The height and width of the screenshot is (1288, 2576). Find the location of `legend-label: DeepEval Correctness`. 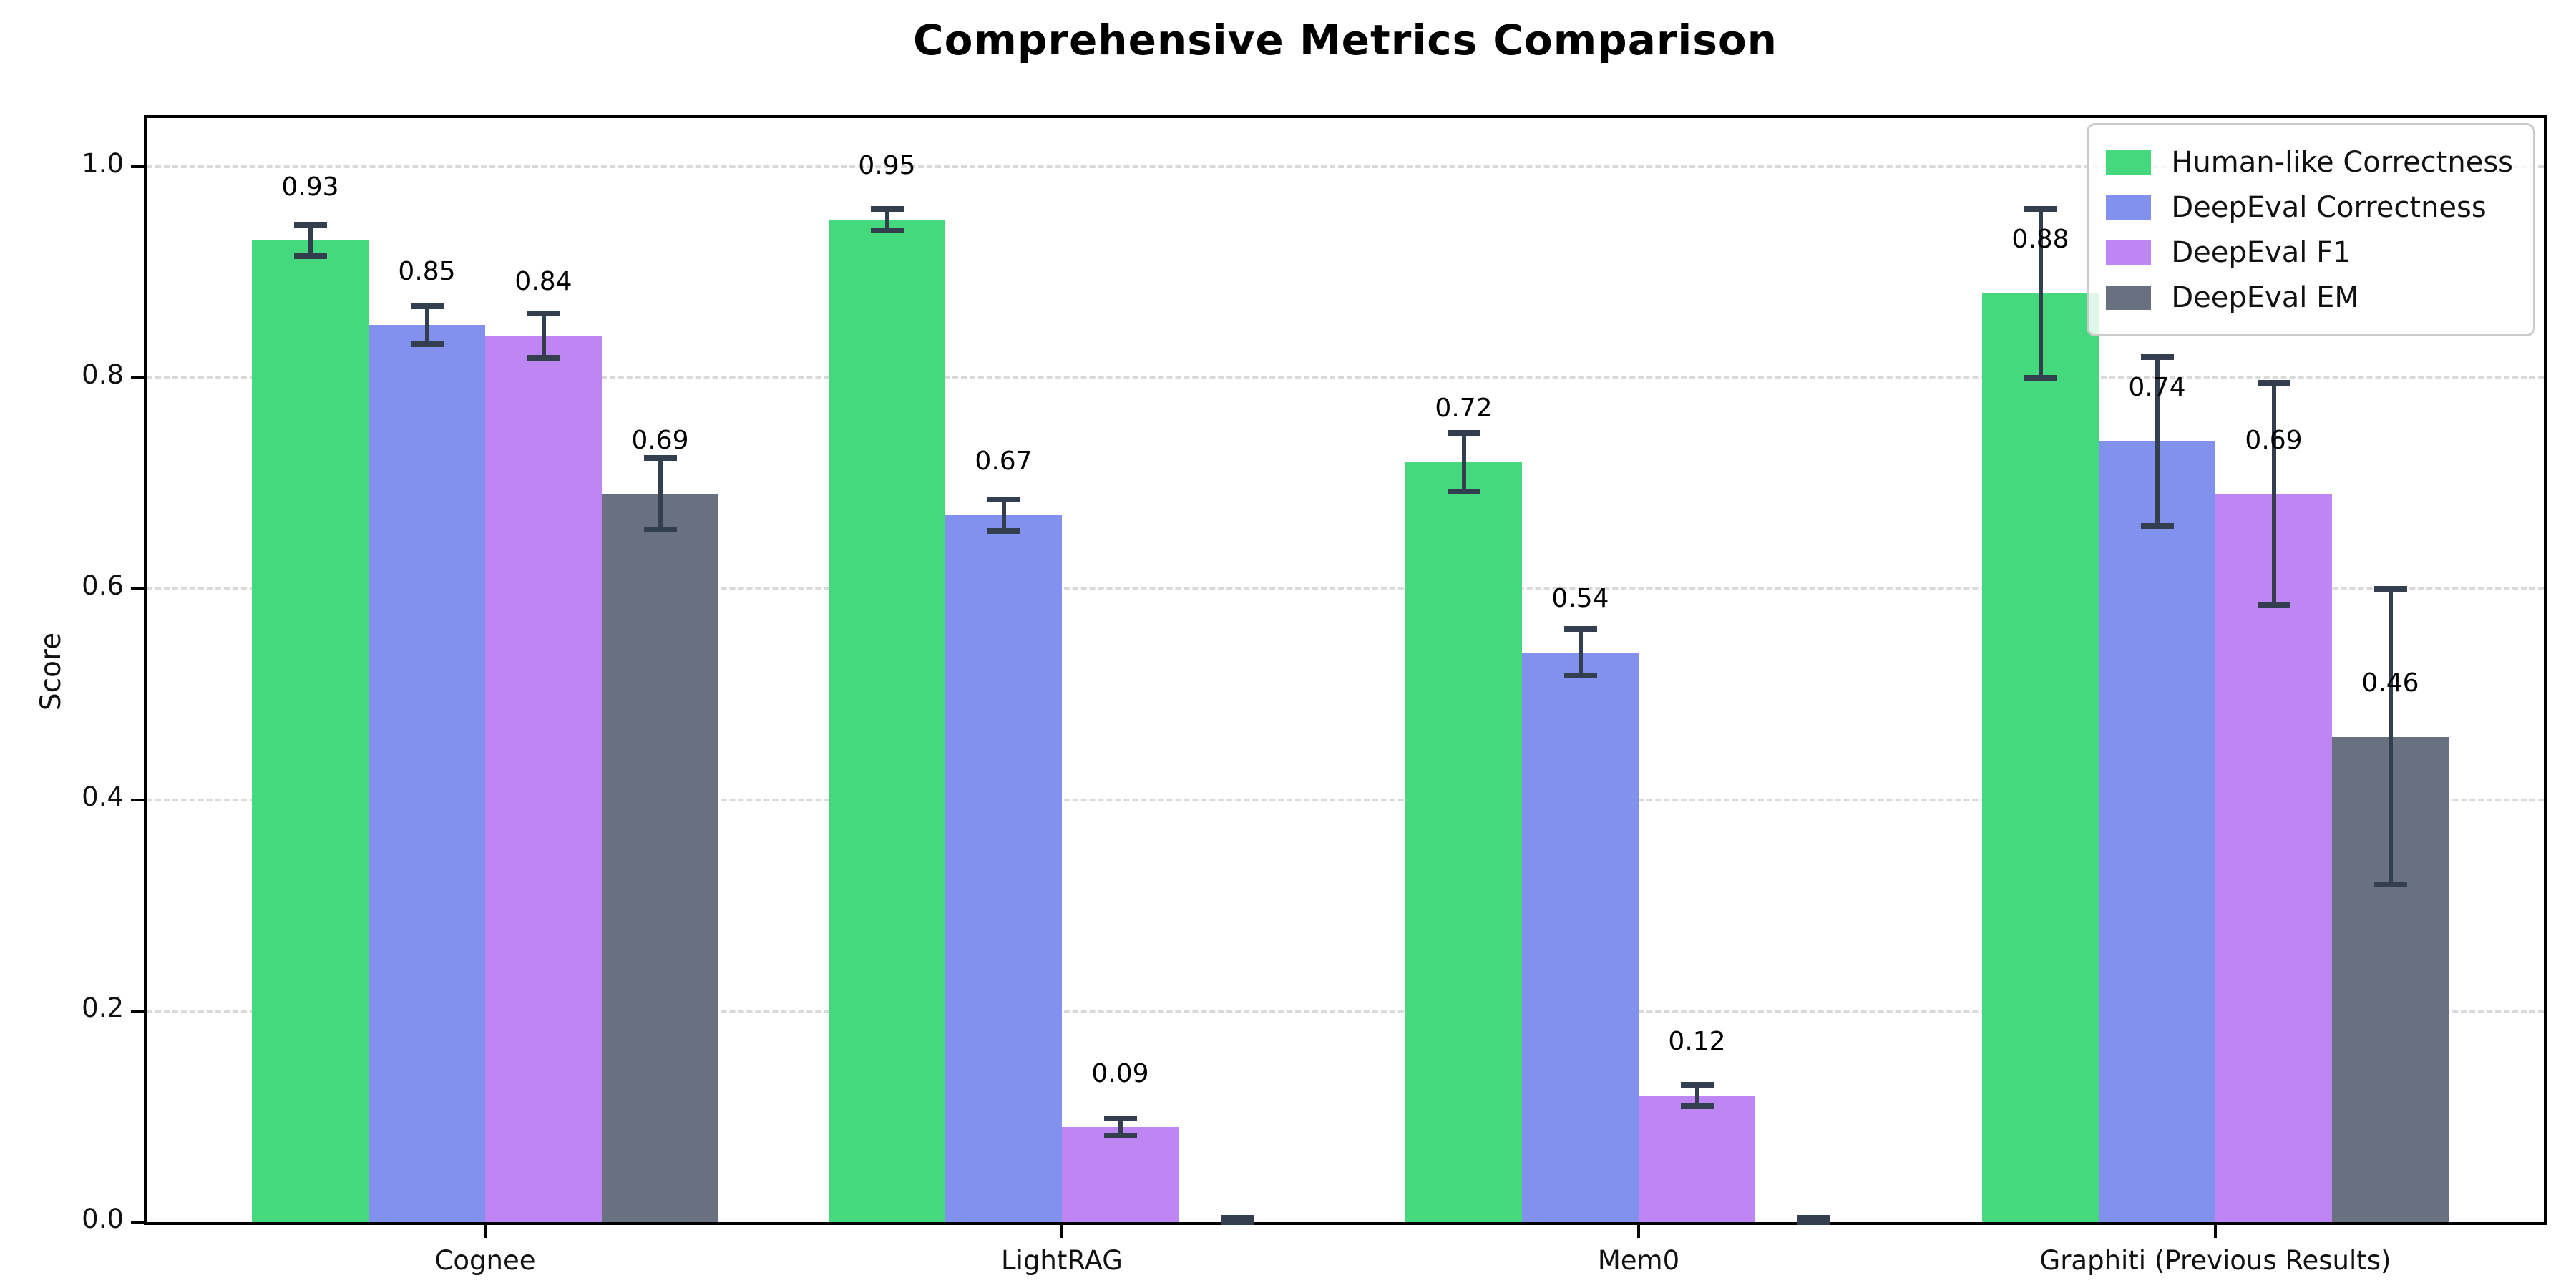

legend-label: DeepEval Correctness is located at coordinates (2329, 207).